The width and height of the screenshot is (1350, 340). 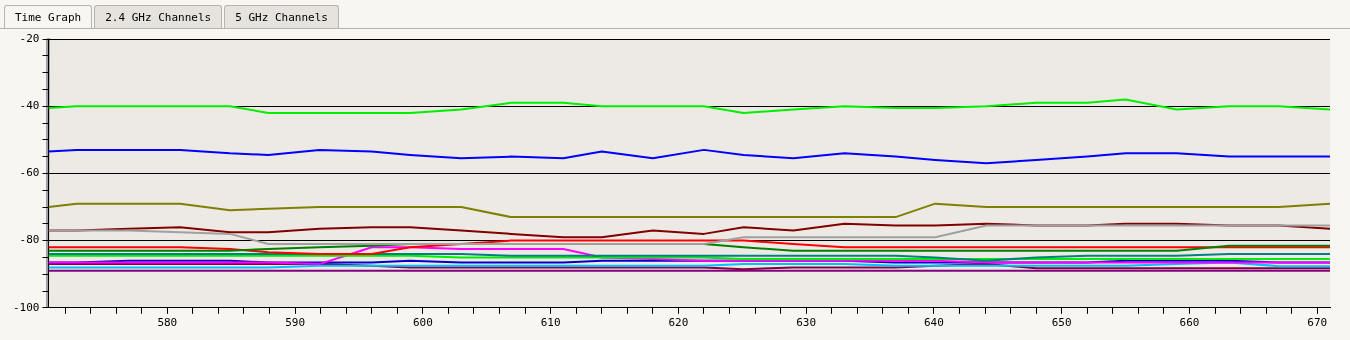 I want to click on y-tick-label: -60, so click(x=29, y=173).